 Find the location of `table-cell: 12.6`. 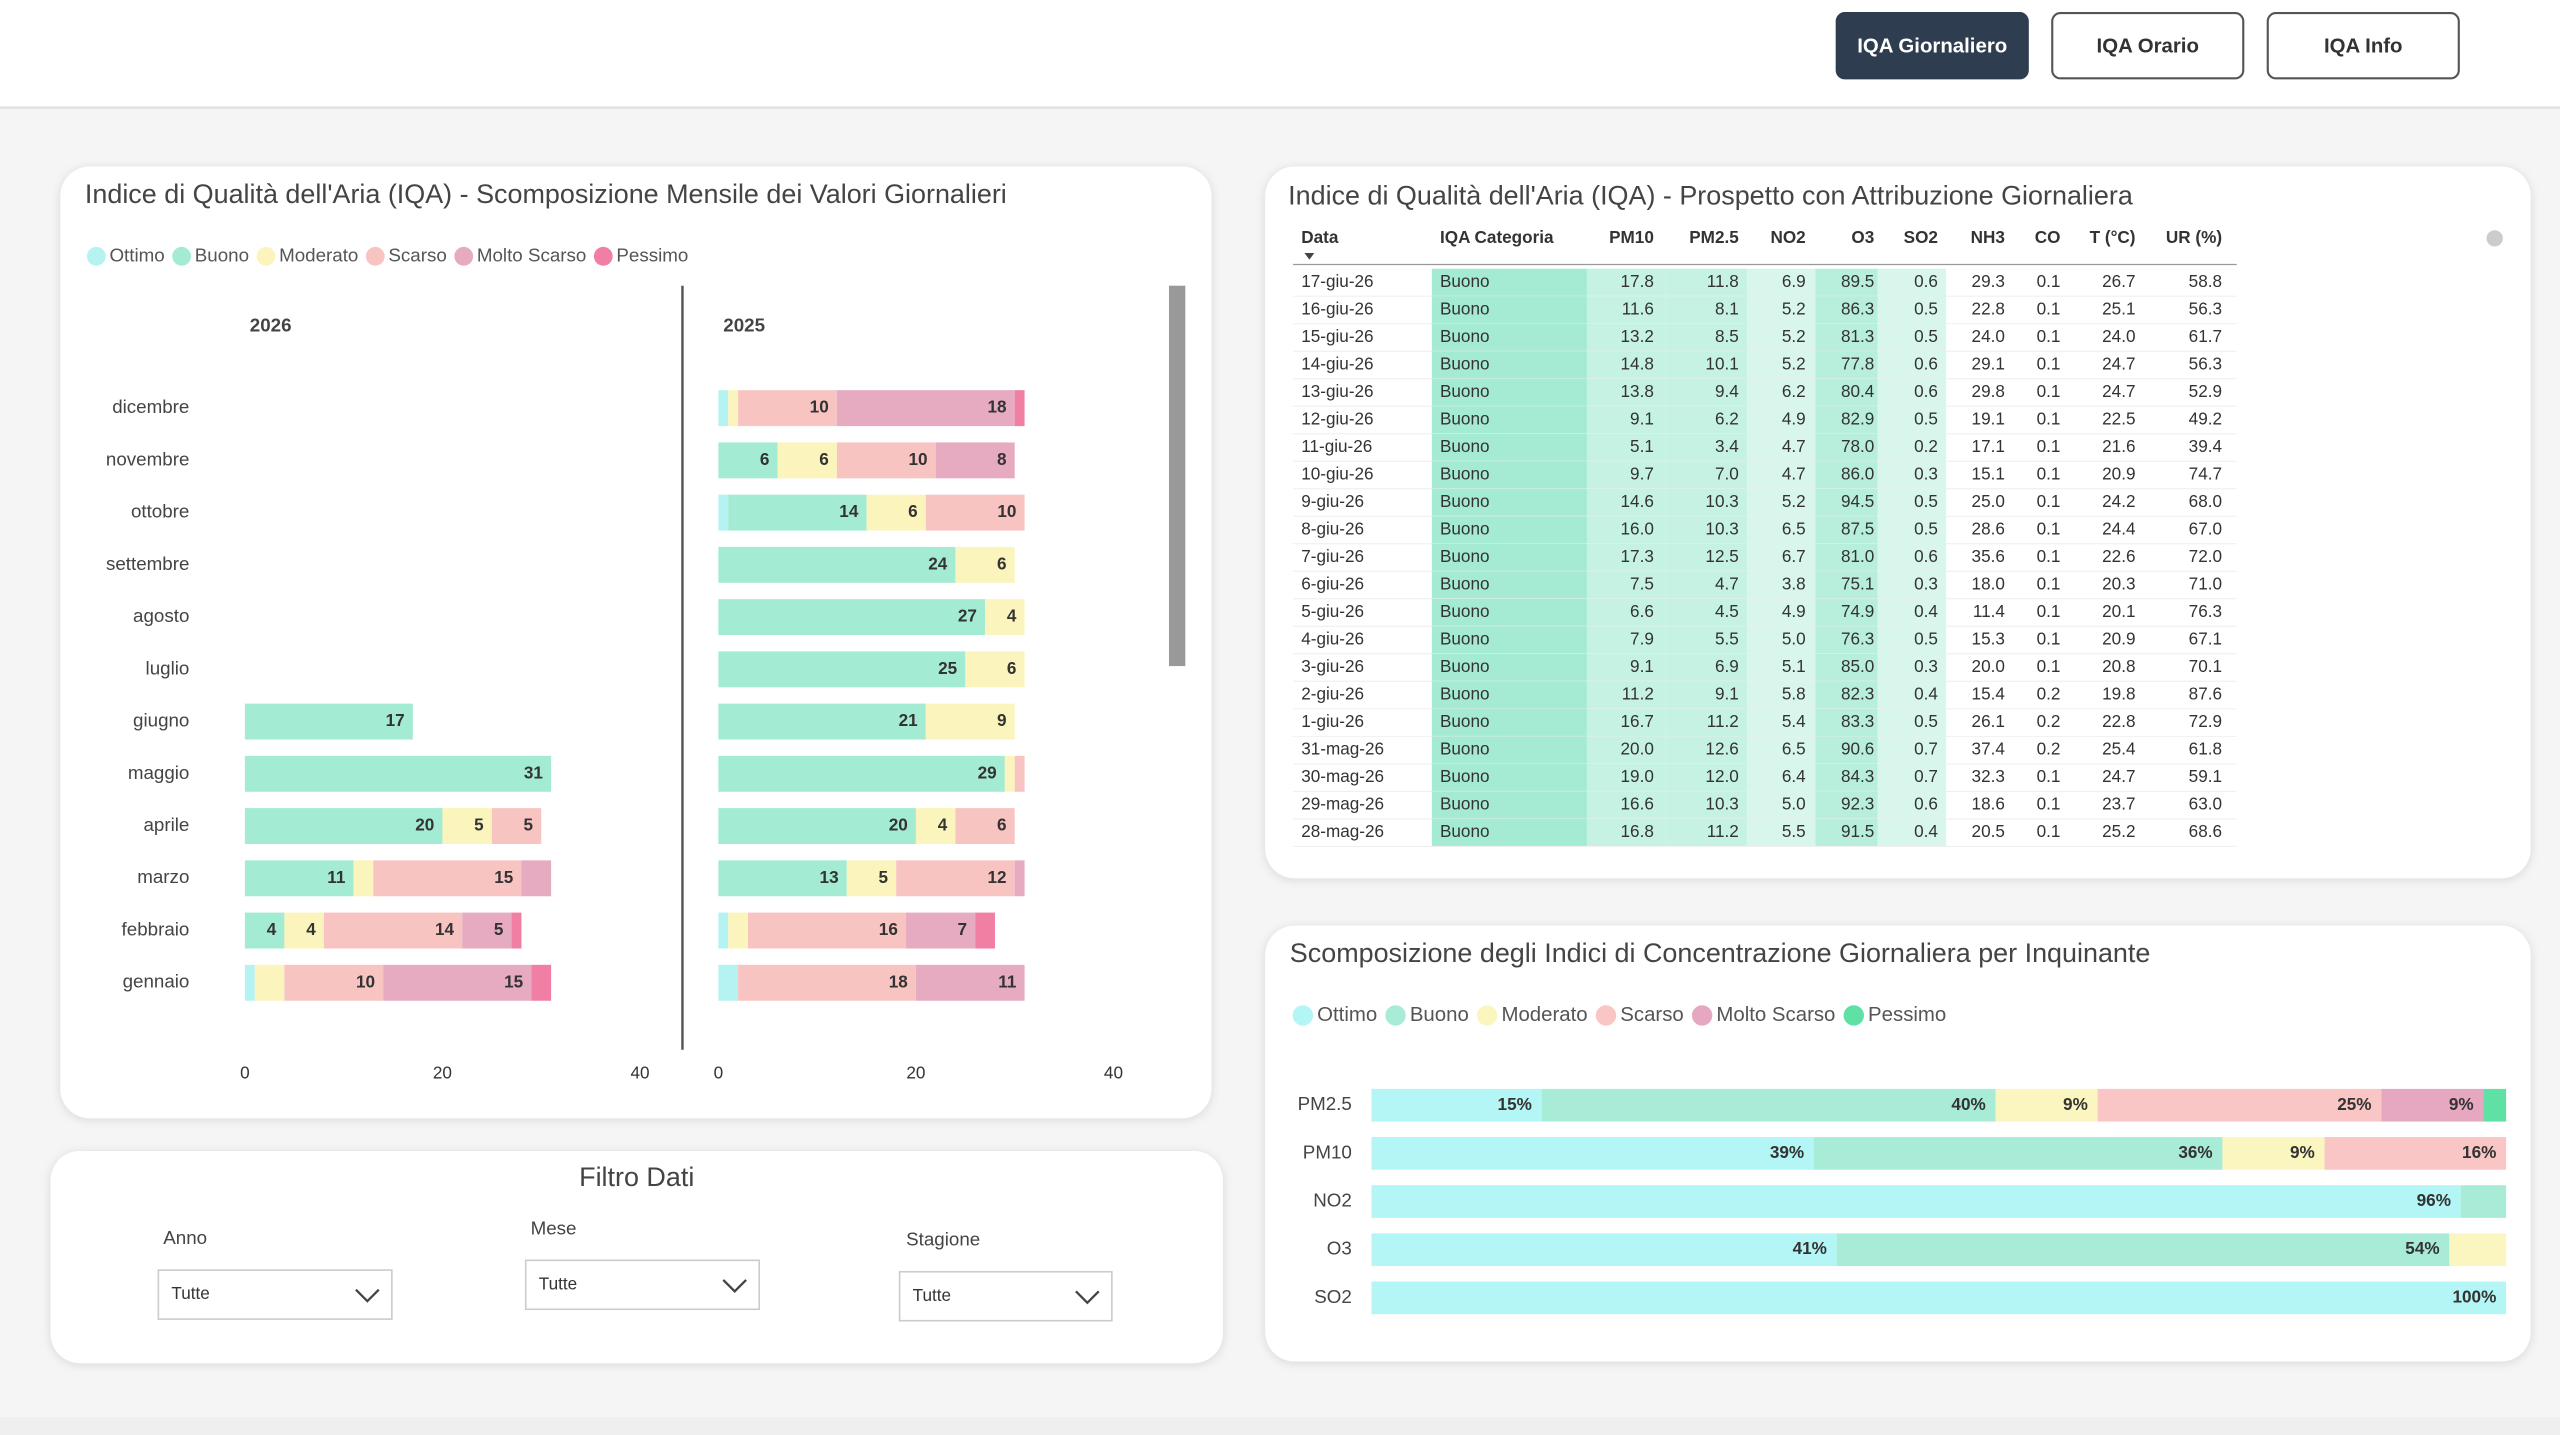

table-cell: 12.6 is located at coordinates (1721, 749).